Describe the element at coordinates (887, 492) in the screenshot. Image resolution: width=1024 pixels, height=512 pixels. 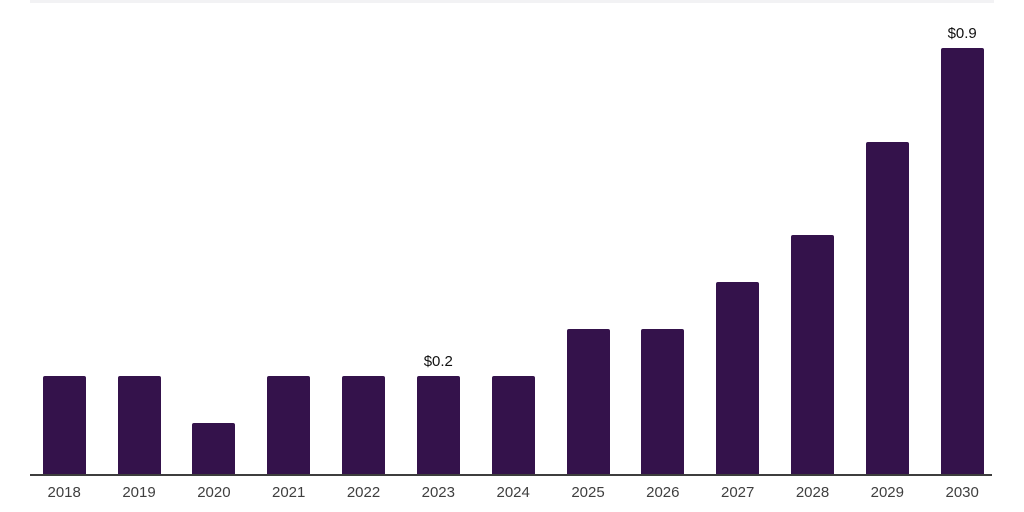
I see `x-tick-2029: 2029` at that location.